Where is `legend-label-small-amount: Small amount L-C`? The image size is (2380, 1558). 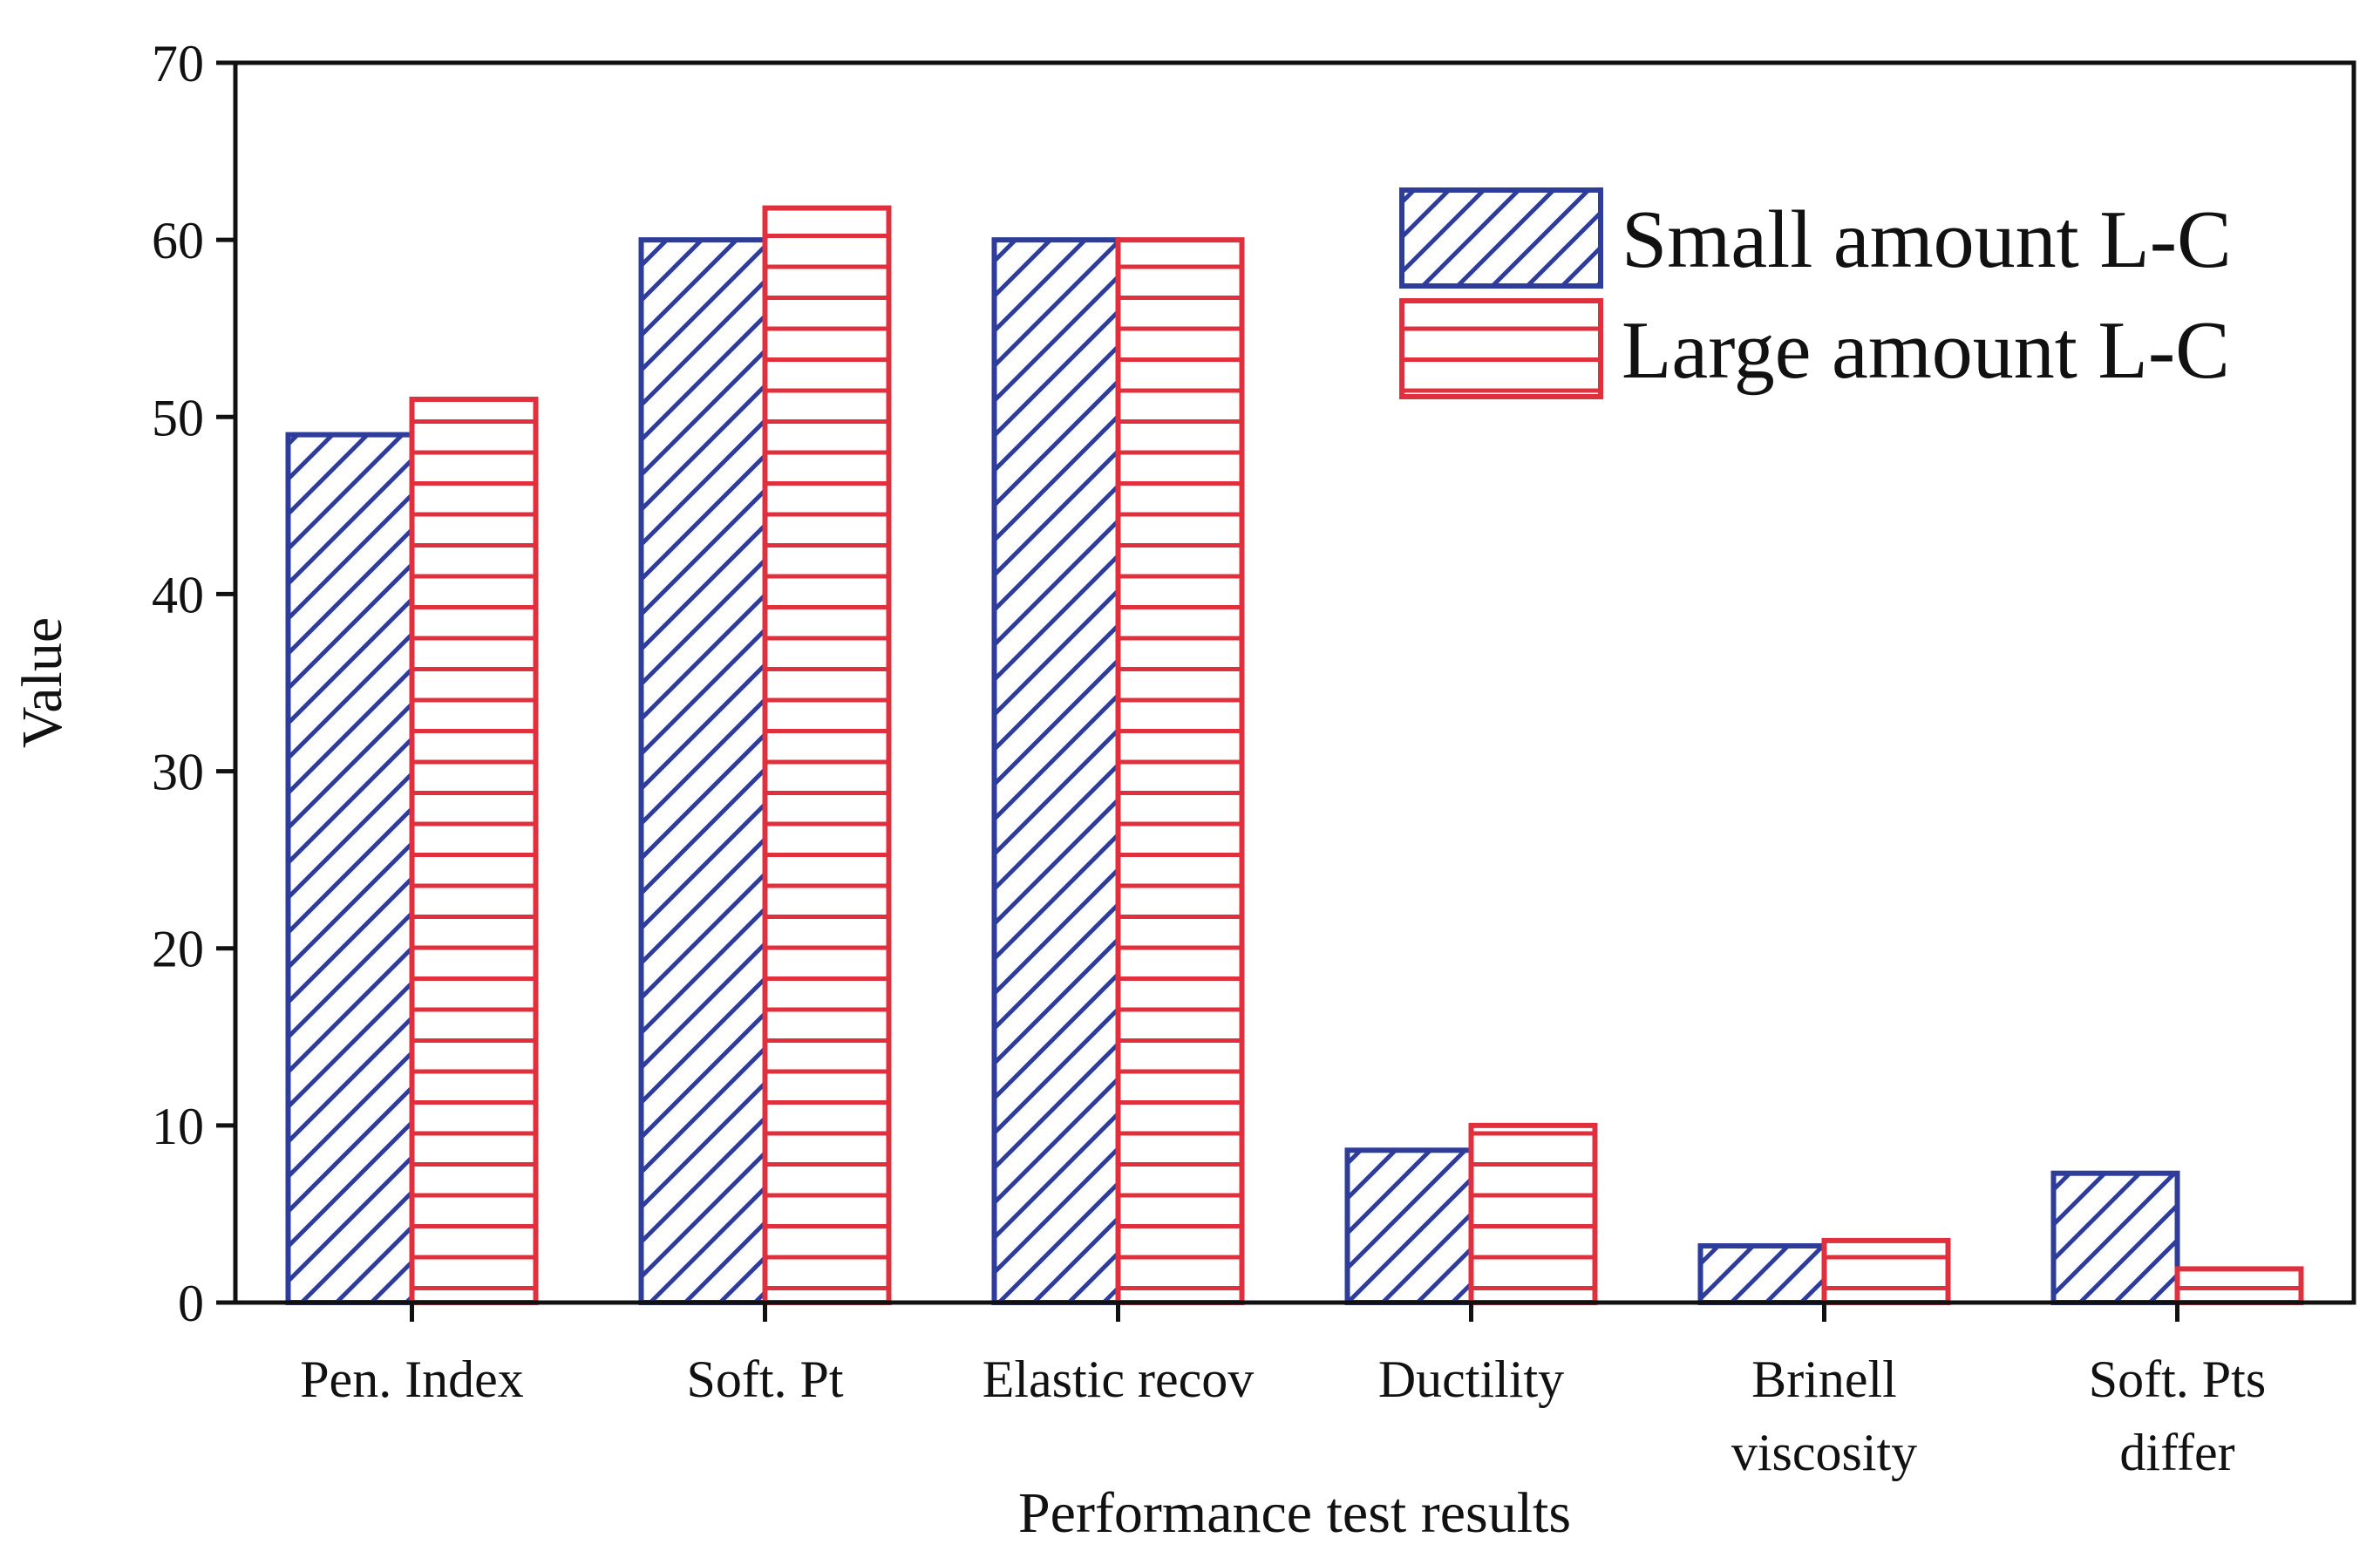
legend-label-small-amount: Small amount L-C is located at coordinates (1927, 239).